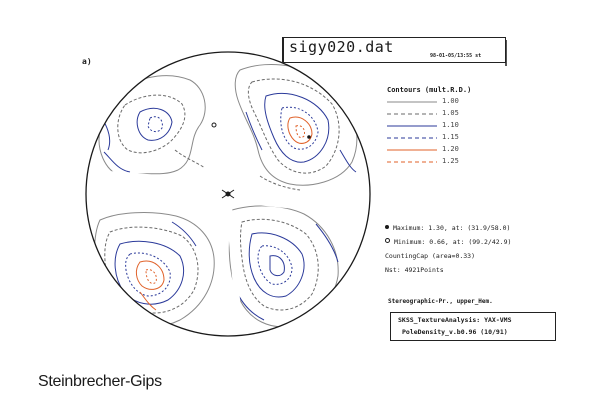 The width and height of the screenshot is (596, 398). What do you see at coordinates (214, 125) in the screenshot?
I see `minimum-marker` at bounding box center [214, 125].